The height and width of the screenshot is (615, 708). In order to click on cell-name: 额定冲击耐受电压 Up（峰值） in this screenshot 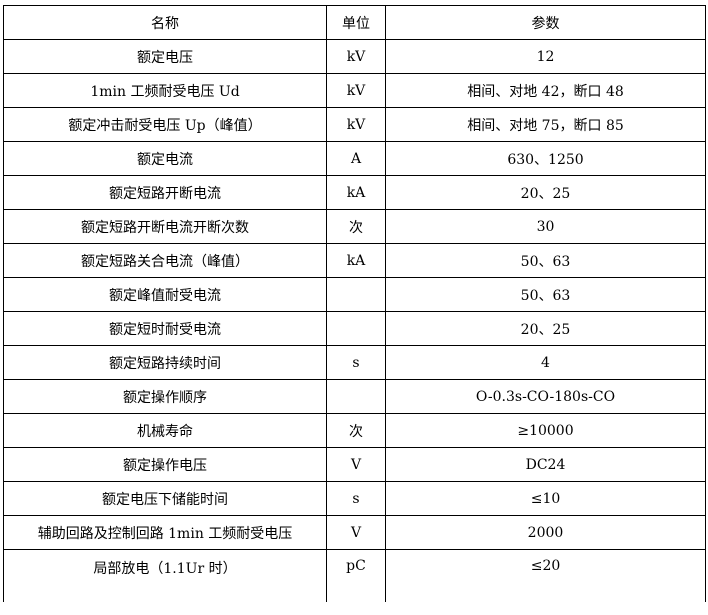, I will do `click(165, 124)`.